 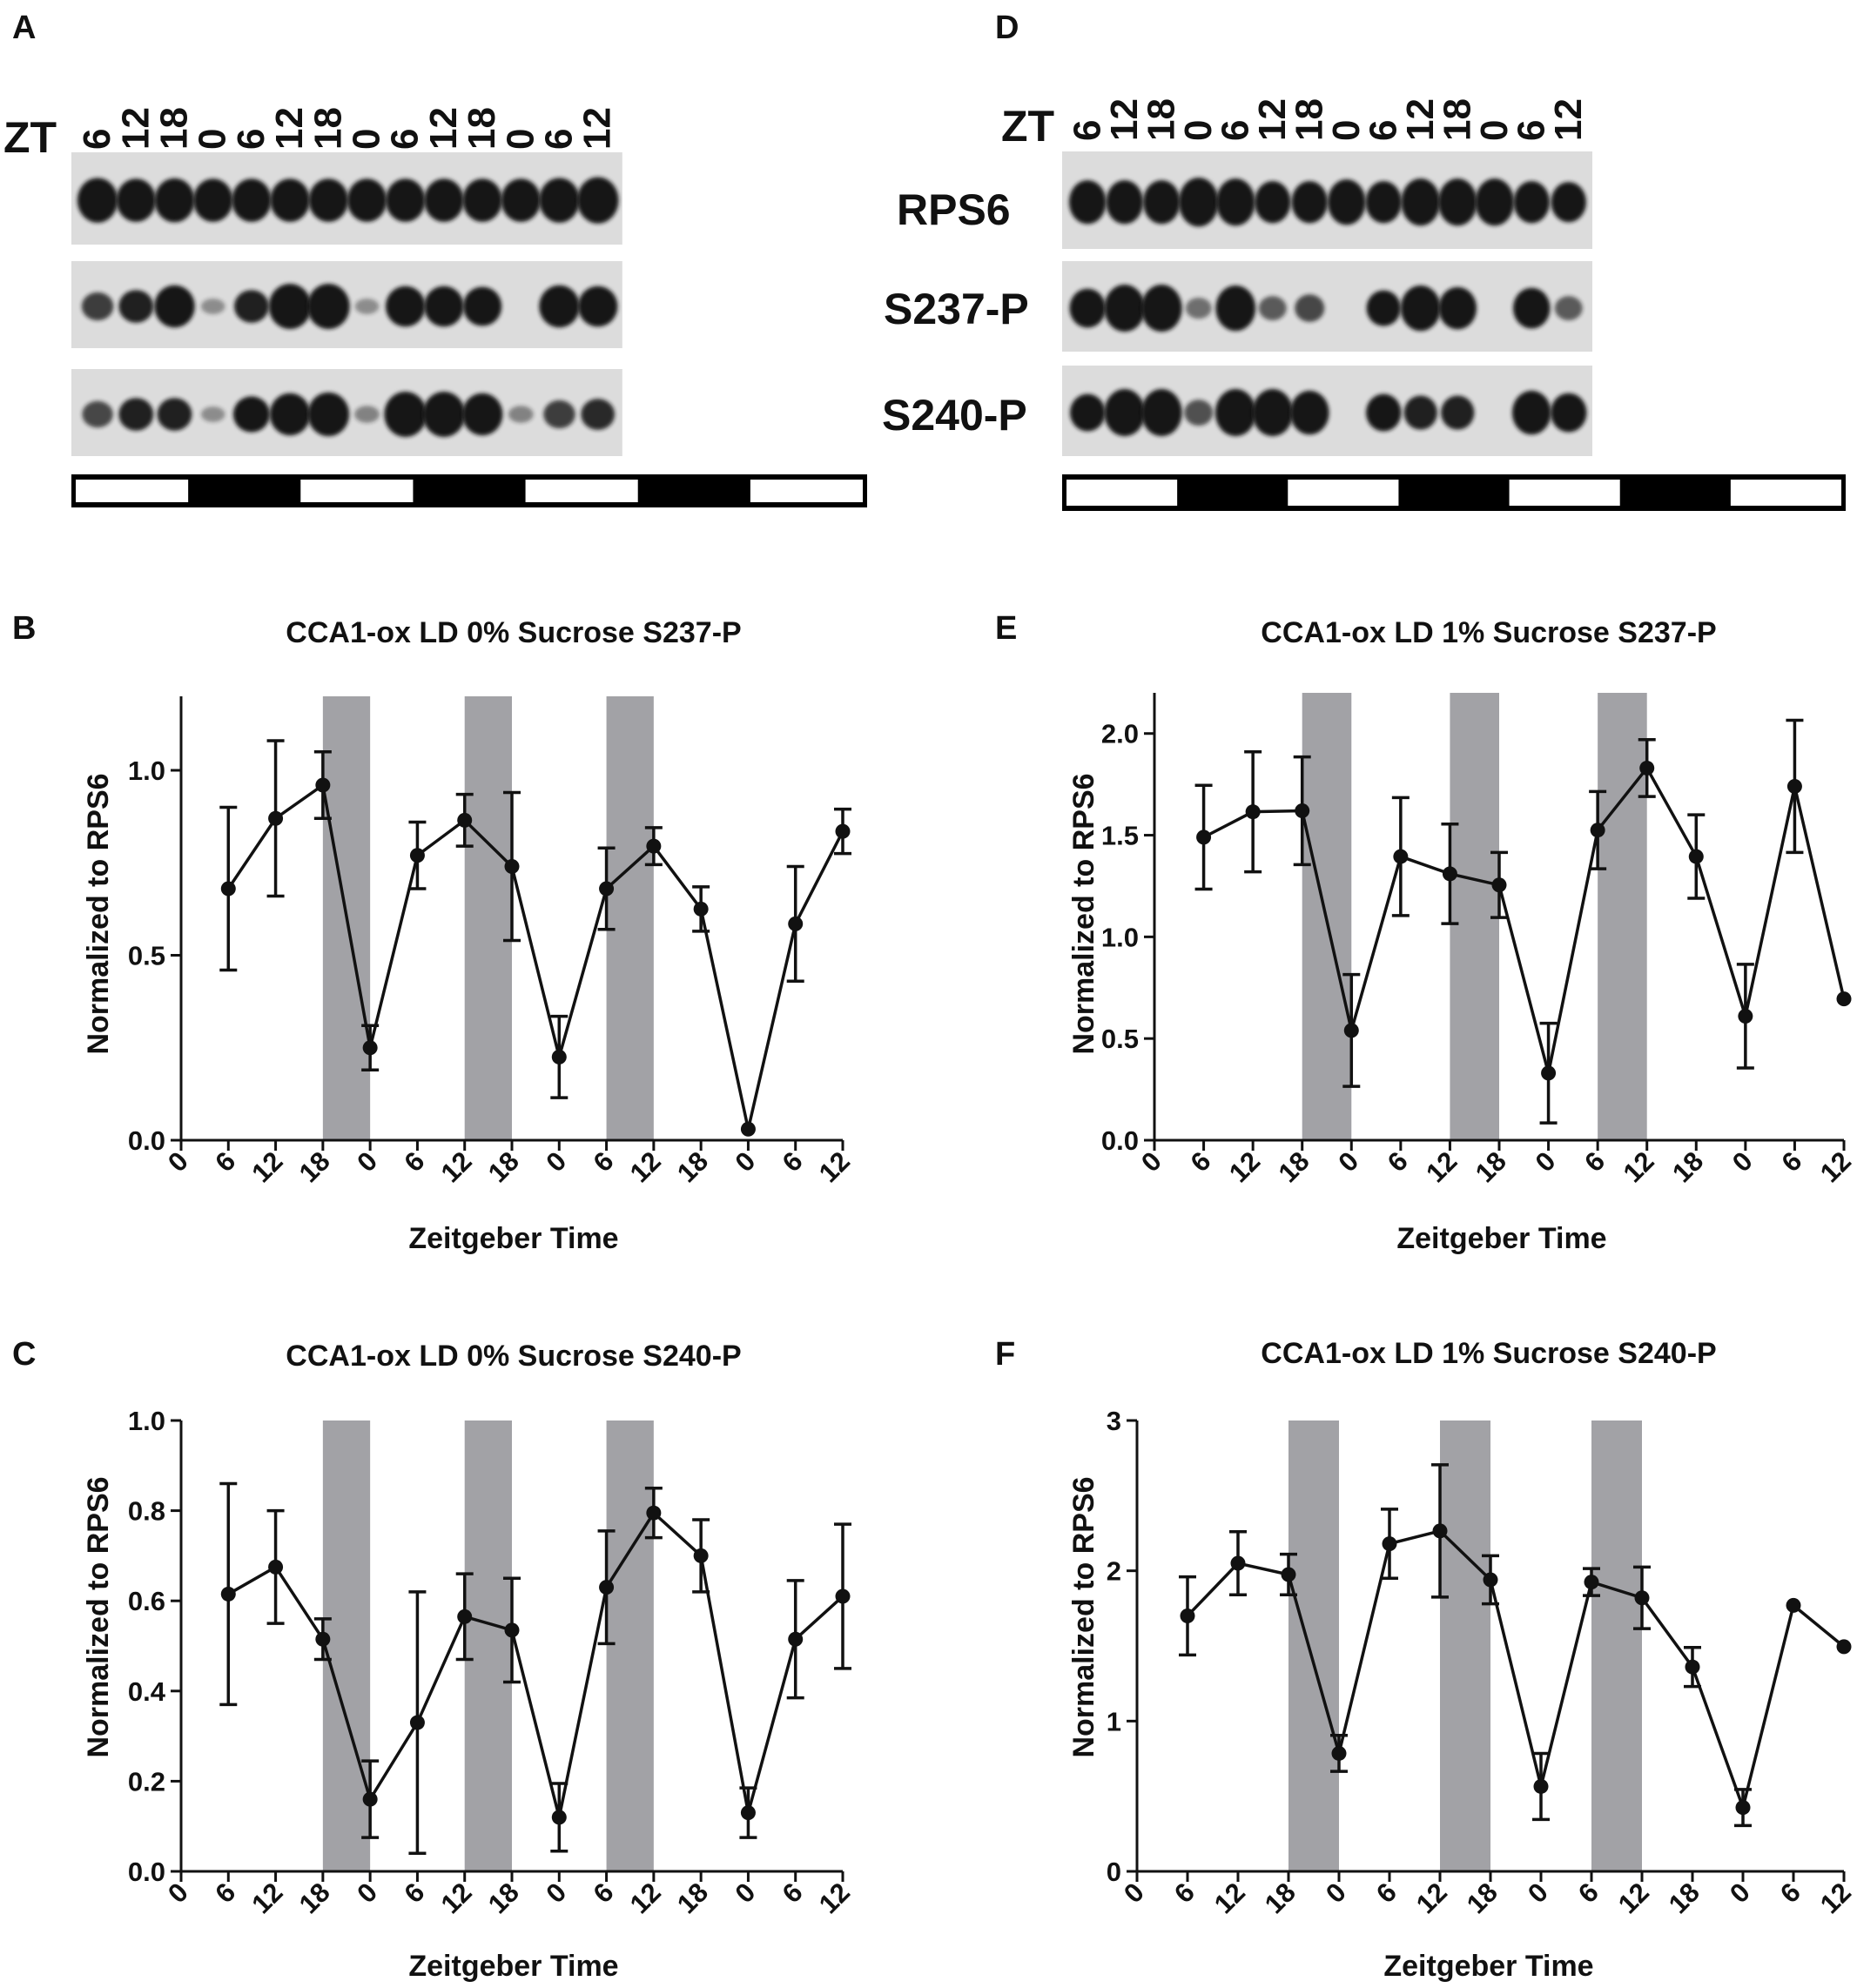 I want to click on panel-letter-a: A, so click(x=24, y=28).